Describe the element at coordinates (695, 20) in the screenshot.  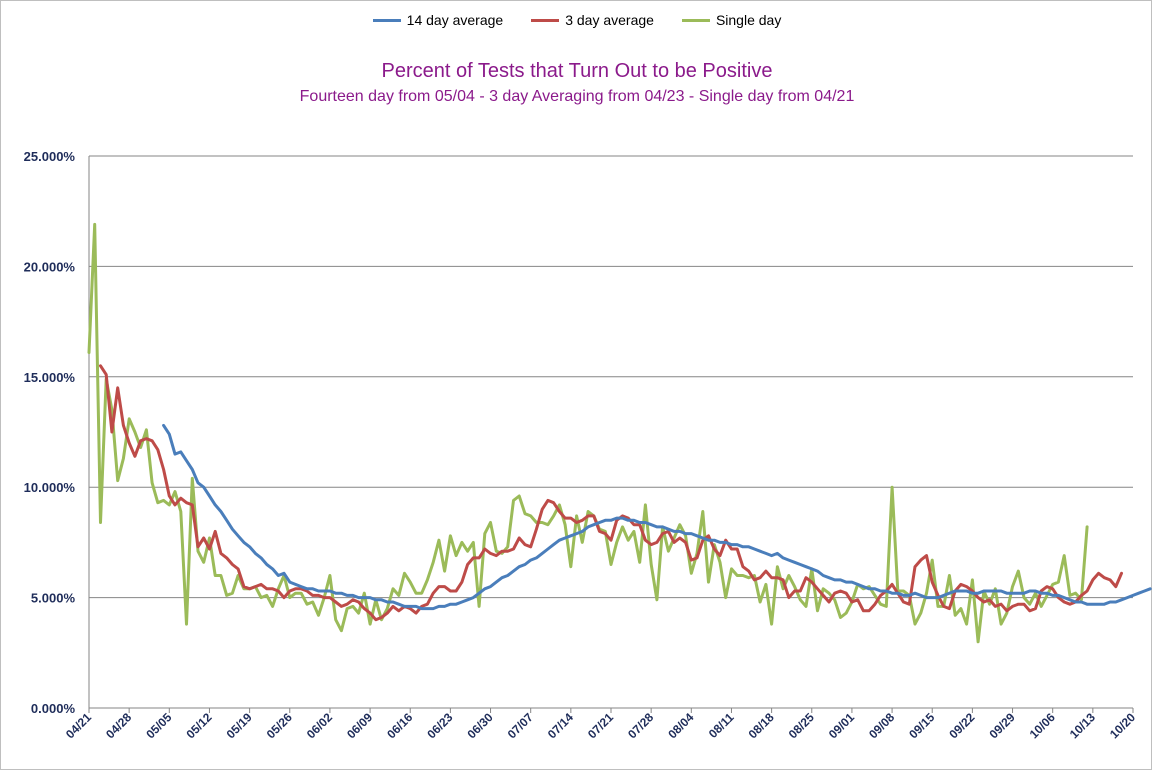
I see `legend-swatch-single-day` at that location.